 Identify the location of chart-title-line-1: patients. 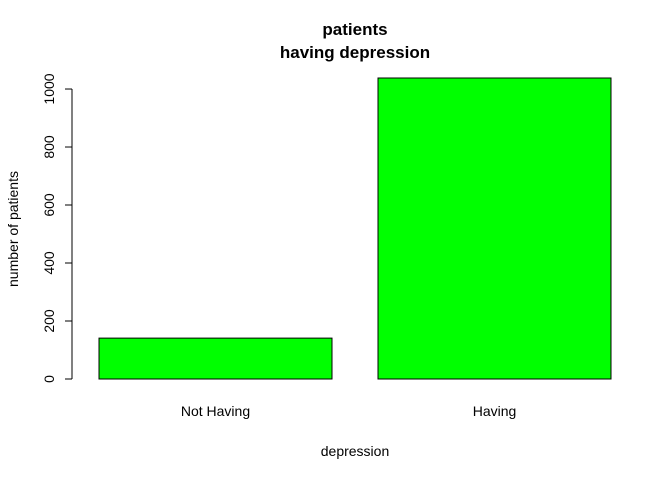
(354, 29).